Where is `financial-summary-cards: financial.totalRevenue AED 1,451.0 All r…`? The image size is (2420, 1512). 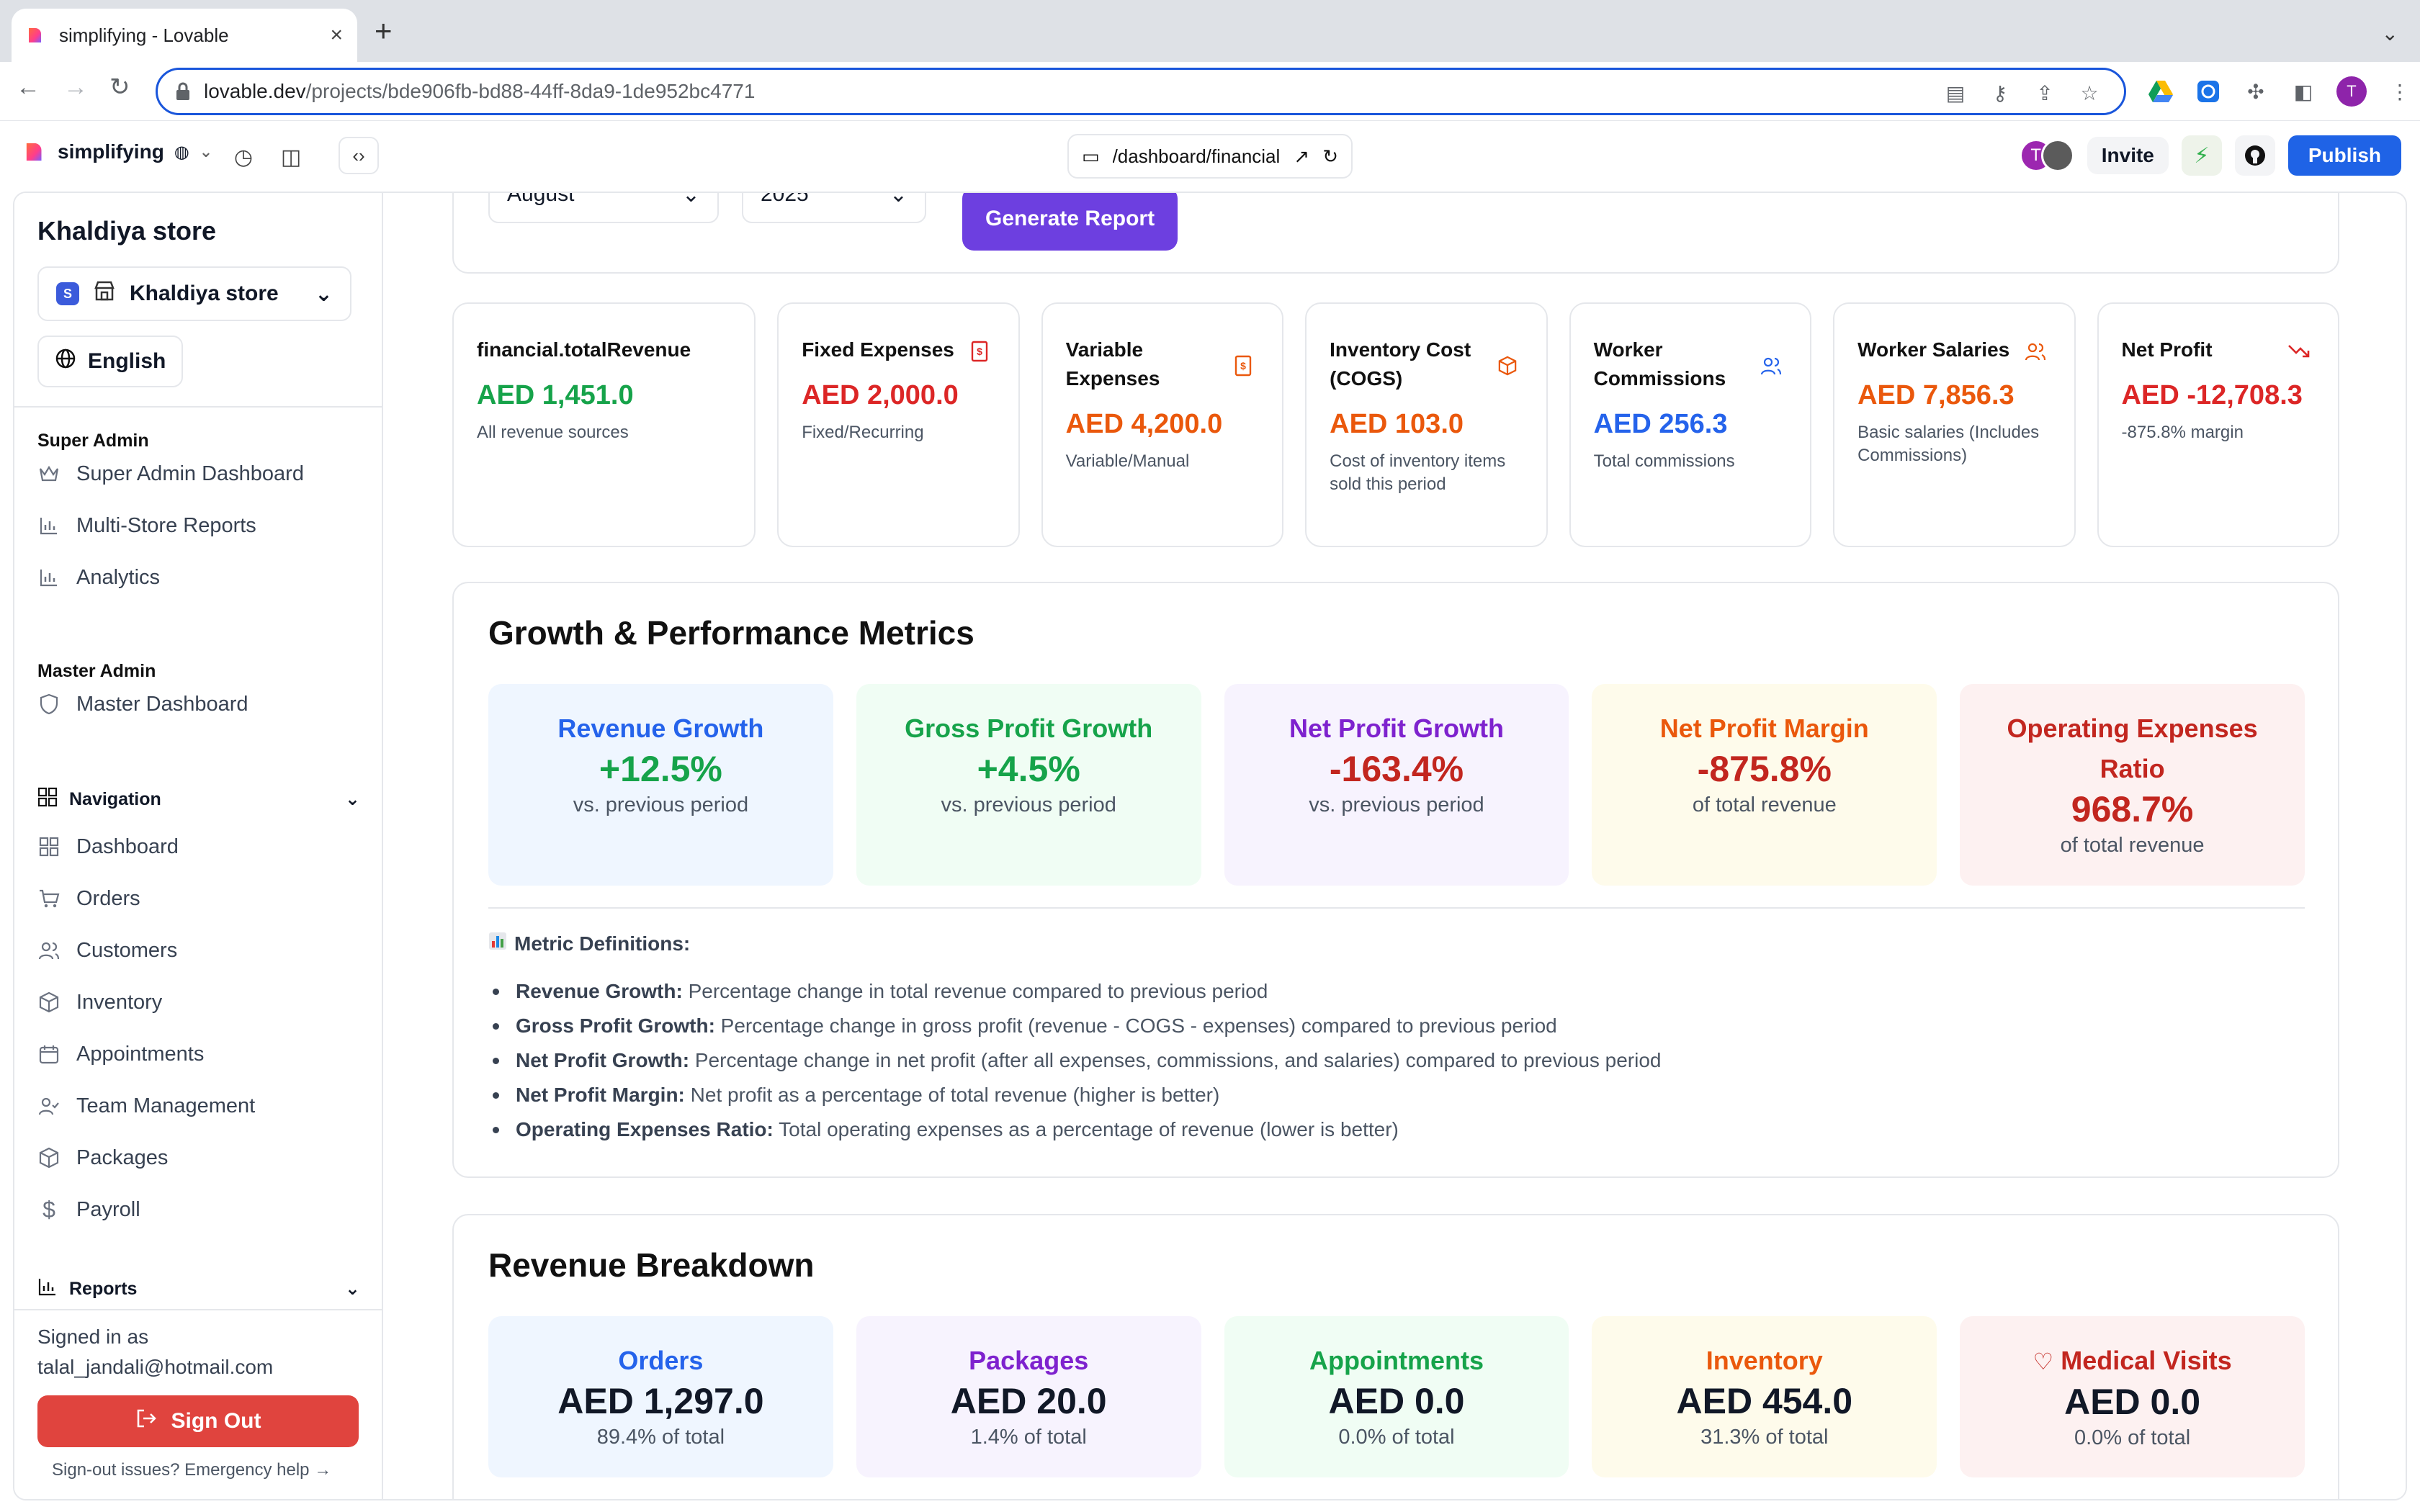 financial-summary-cards: financial.totalRevenue AED 1,451.0 All r… is located at coordinates (1395, 424).